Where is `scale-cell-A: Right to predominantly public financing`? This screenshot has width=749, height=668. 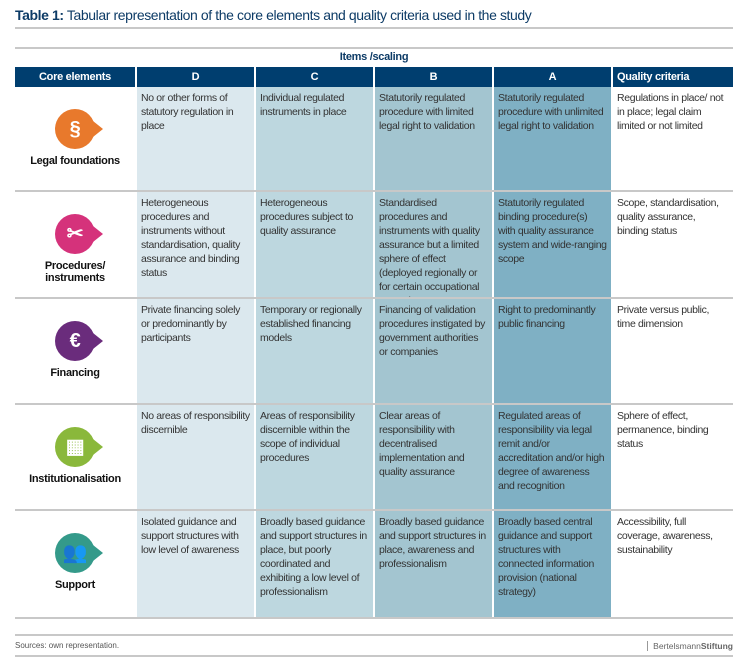
scale-cell-A: Right to predominantly public financing is located at coordinates (552, 351).